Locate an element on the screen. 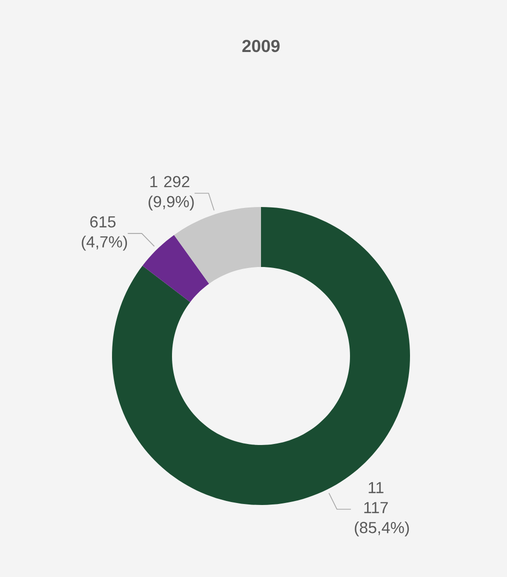  chart-title: 2009 is located at coordinates (261, 46).